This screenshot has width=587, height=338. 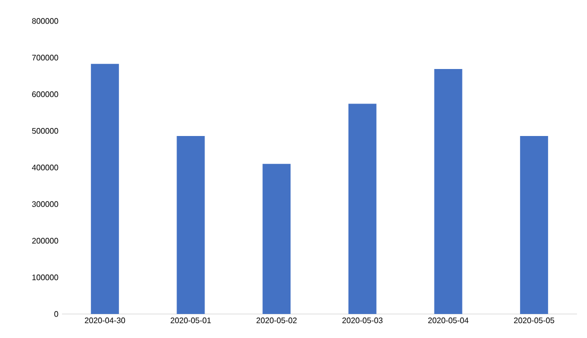 I want to click on x-tick-label: 2020-05-02, so click(x=276, y=321).